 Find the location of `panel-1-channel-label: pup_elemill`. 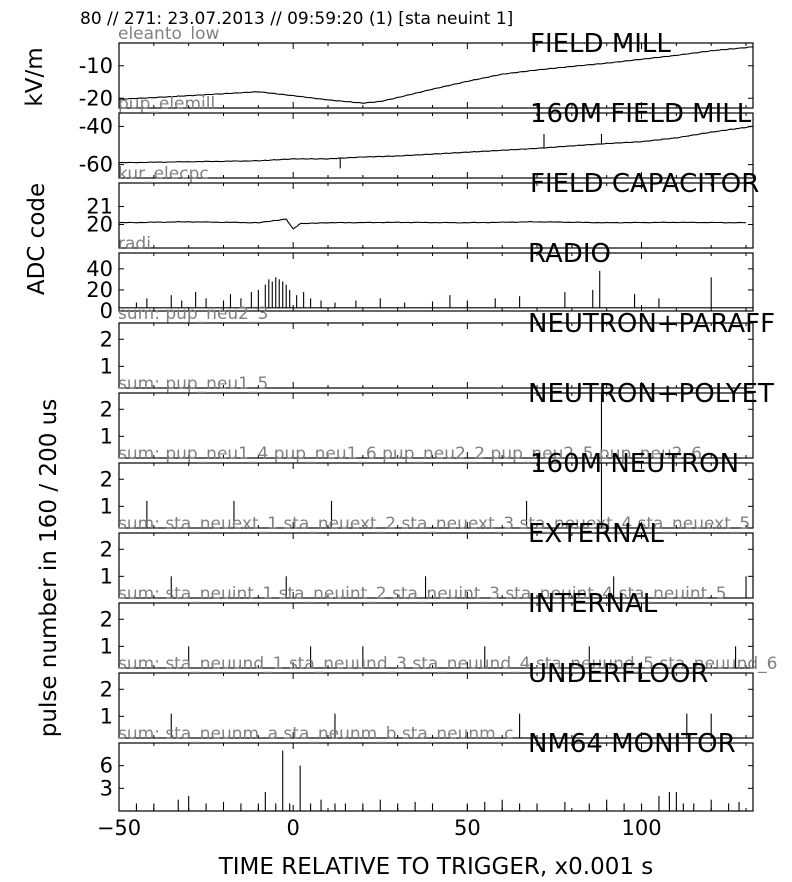

panel-1-channel-label: pup_elemill is located at coordinates (166, 104).